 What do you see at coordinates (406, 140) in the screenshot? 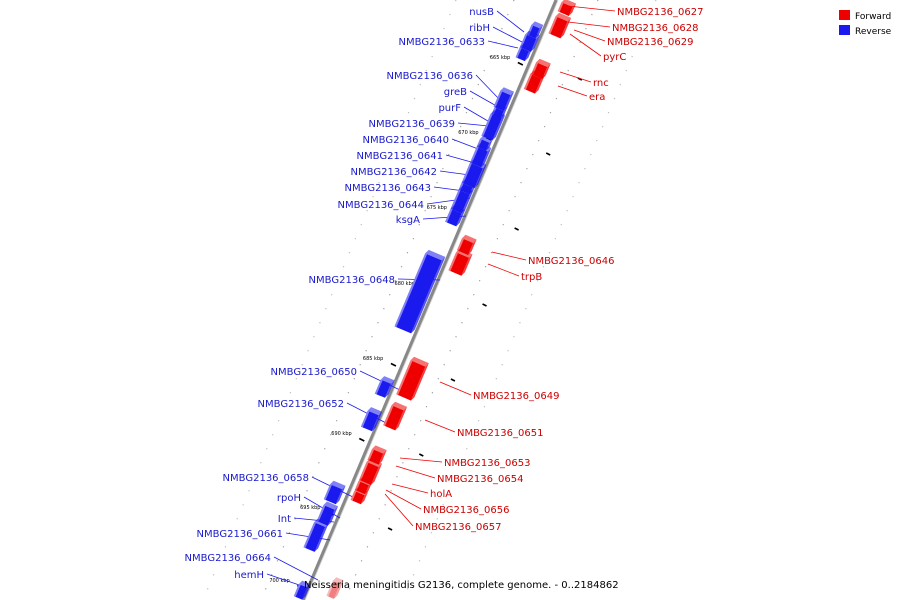
I see `reverse-gene-label: NMBG2136_0640` at bounding box center [406, 140].